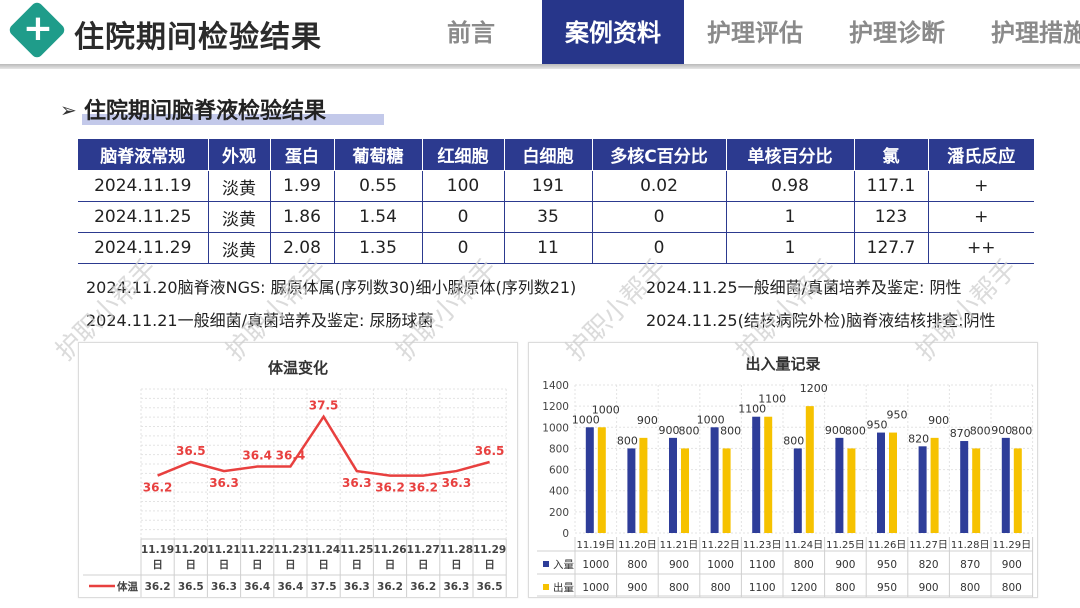  What do you see at coordinates (755, 33) in the screenshot?
I see `tab-nursing-assessment: 护理评估` at bounding box center [755, 33].